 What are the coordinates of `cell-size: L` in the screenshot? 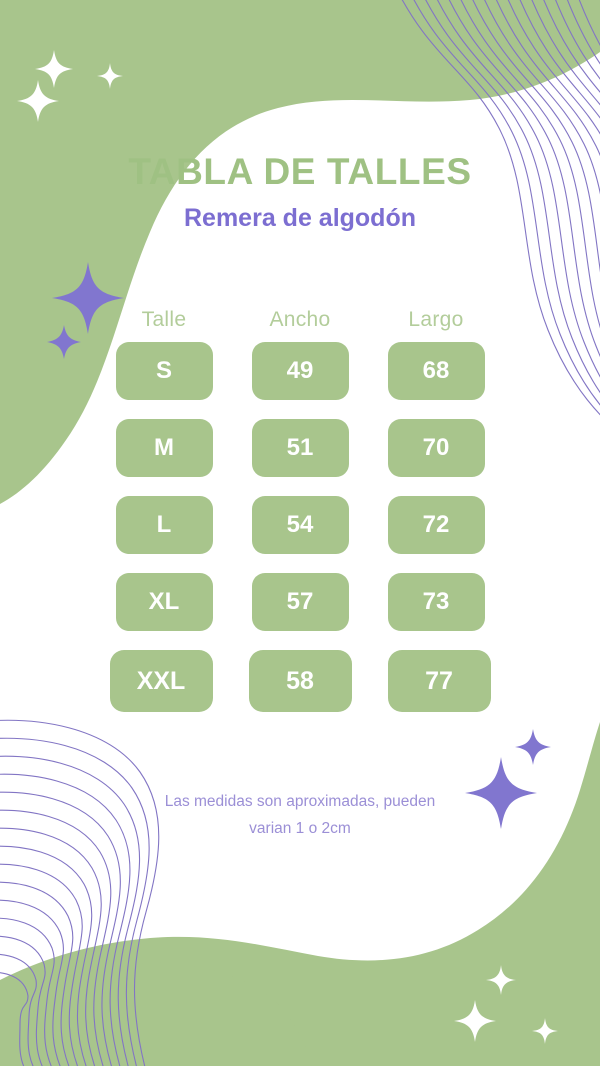 It's located at (164, 525).